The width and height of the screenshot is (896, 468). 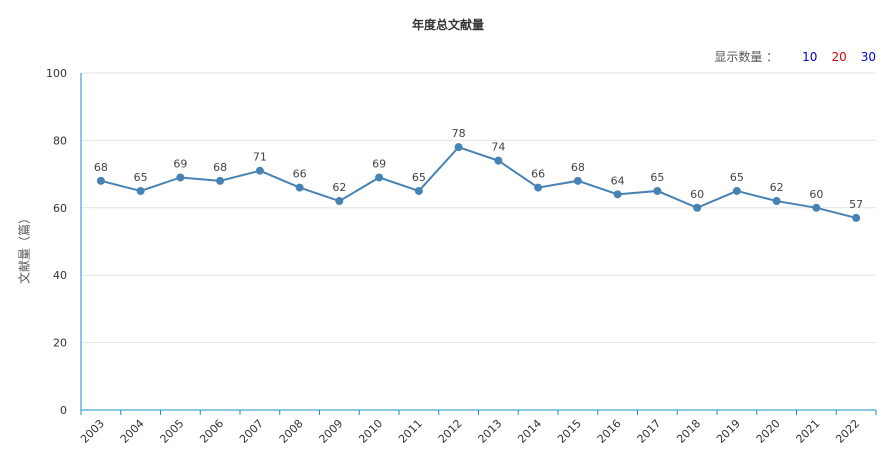 What do you see at coordinates (856, 204) in the screenshot?
I see `data-label: 57` at bounding box center [856, 204].